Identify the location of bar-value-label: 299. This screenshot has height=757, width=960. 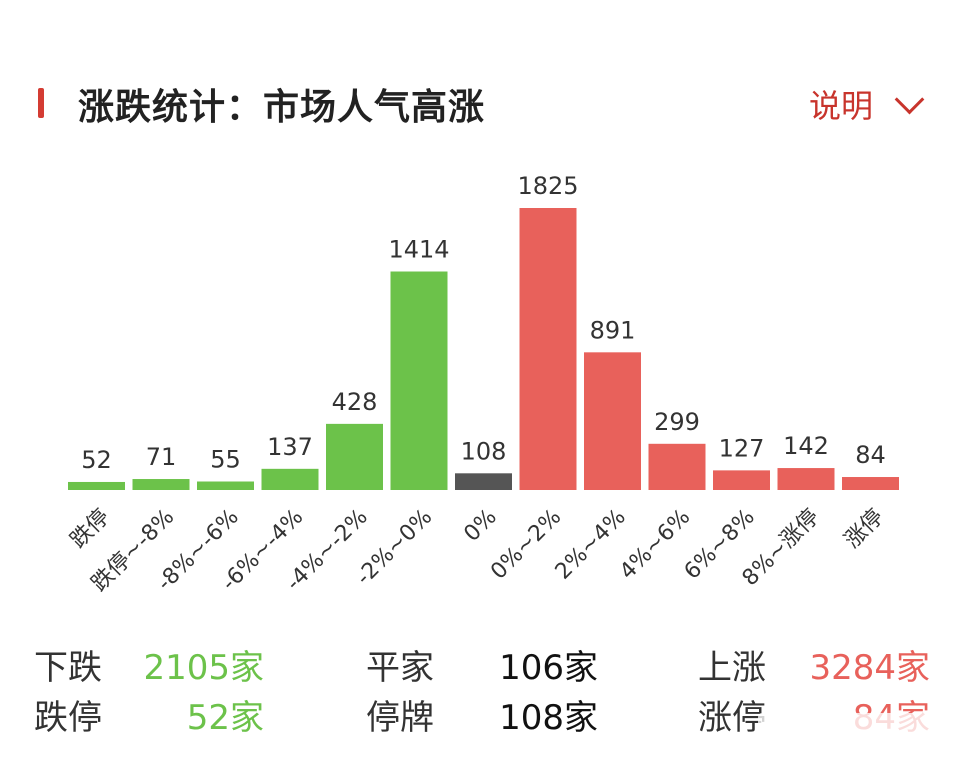
(677, 422).